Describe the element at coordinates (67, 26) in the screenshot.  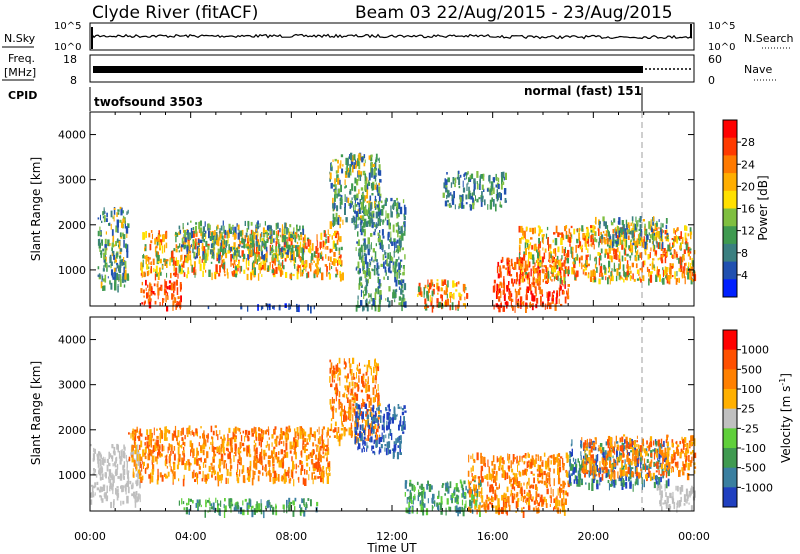
I see `nsky-tick-top: 10^5` at that location.